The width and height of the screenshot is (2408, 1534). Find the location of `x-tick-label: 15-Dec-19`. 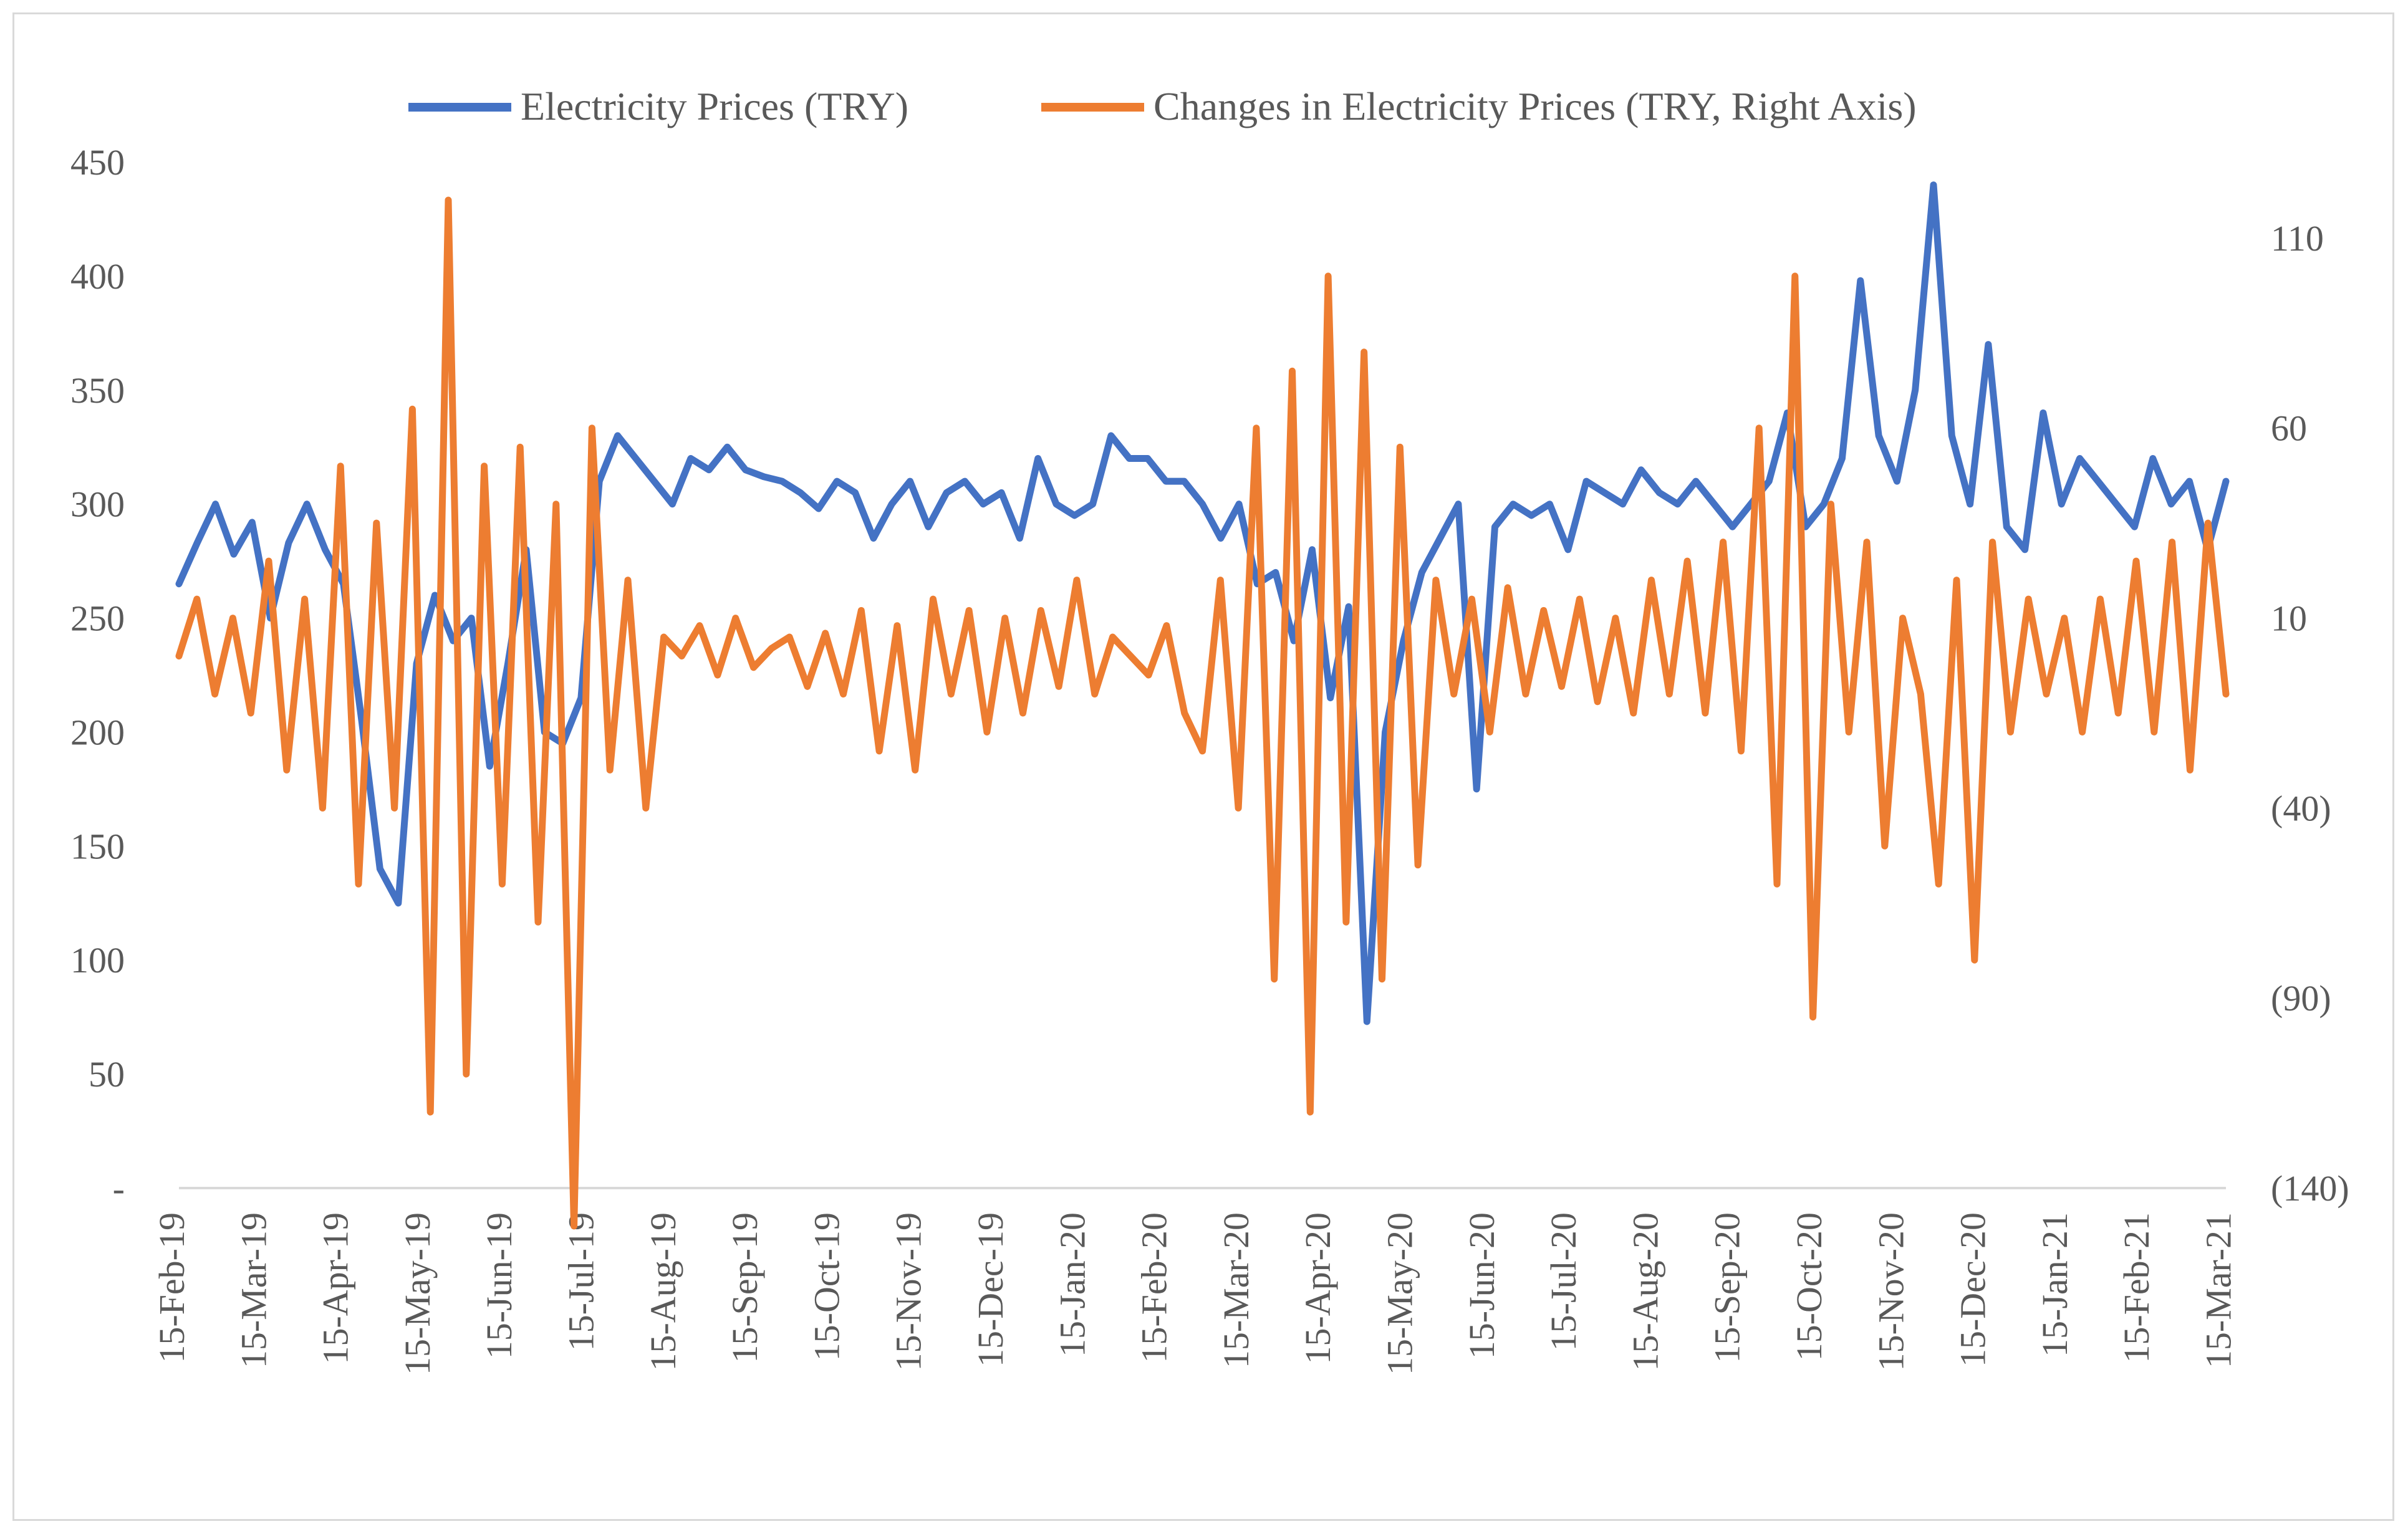

x-tick-label: 15-Dec-19 is located at coordinates (990, 1289).